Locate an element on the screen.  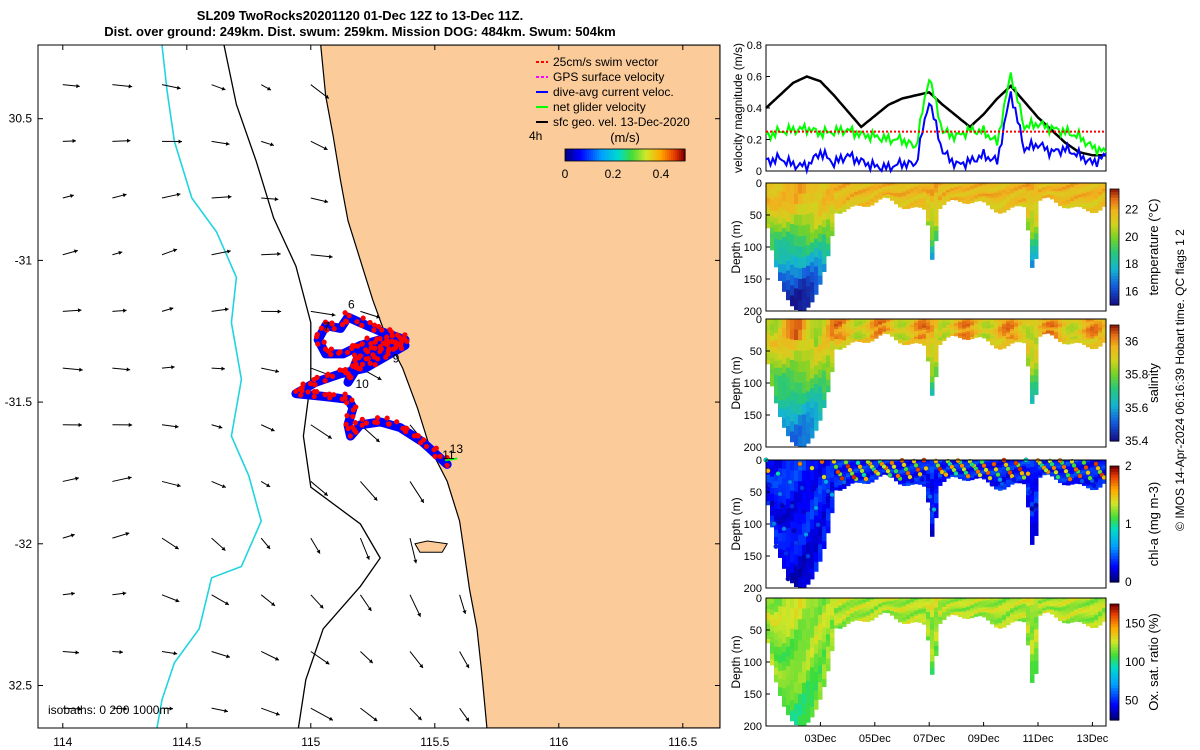
oxygen-section-xtick-2: 07Dec is located at coordinates (929, 739).